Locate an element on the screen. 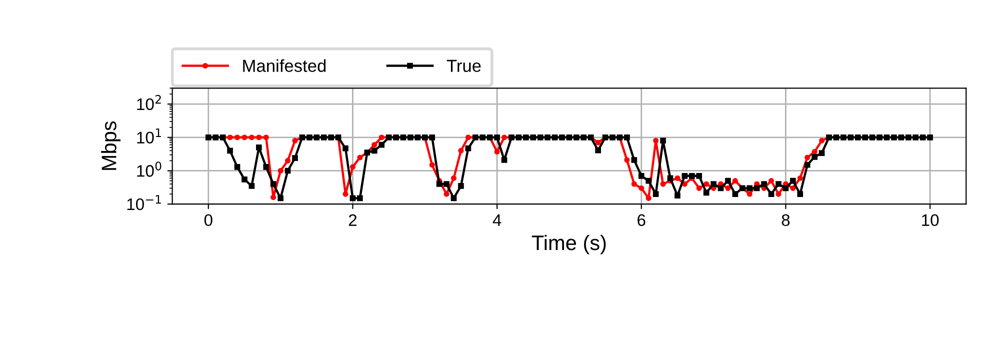 The height and width of the screenshot is (343, 996). x-tick-label: 2 is located at coordinates (352, 220).